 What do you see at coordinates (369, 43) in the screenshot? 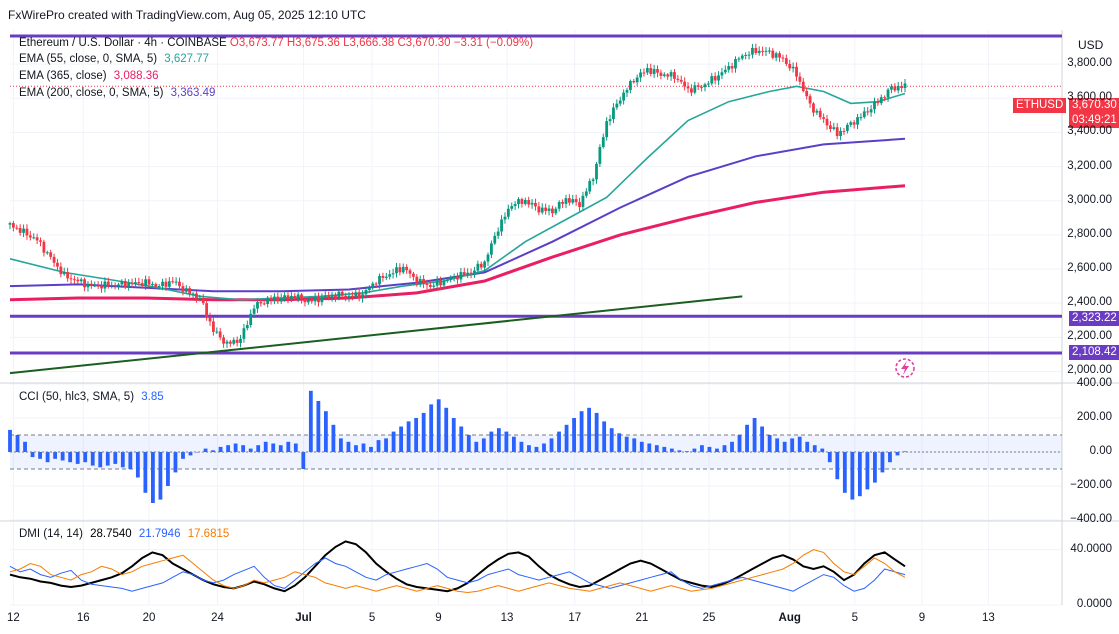
I see `ohlc-low: L3,666.38` at bounding box center [369, 43].